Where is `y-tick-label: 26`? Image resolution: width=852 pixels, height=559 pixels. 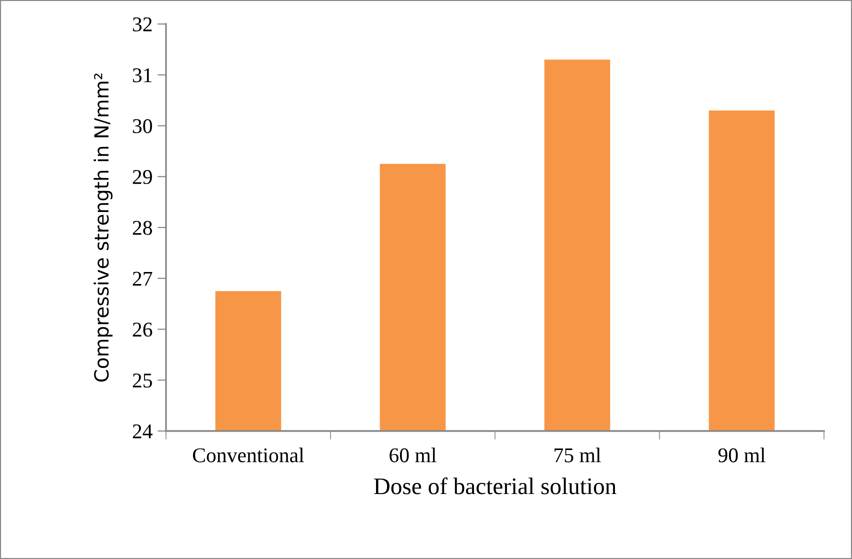
y-tick-label: 26 is located at coordinates (142, 329).